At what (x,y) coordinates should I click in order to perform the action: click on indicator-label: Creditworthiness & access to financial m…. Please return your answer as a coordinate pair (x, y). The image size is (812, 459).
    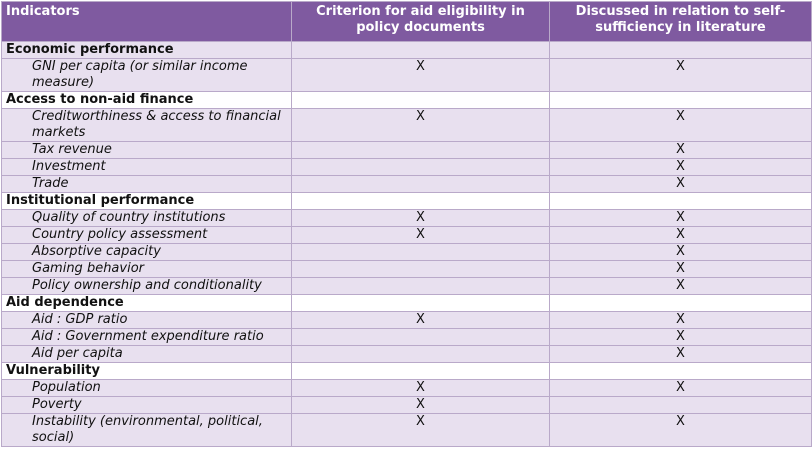
    Looking at the image, I should click on (146, 125).